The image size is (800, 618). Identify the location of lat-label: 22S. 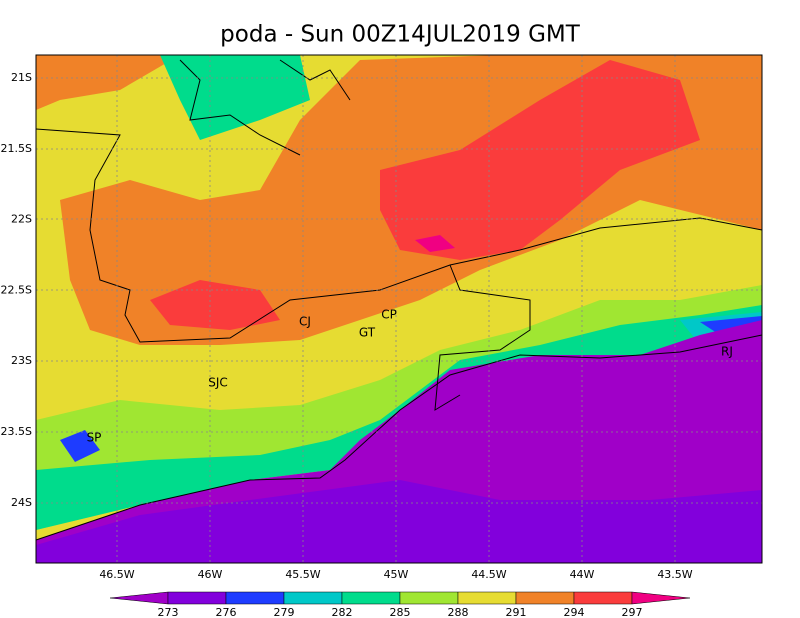
(21, 219).